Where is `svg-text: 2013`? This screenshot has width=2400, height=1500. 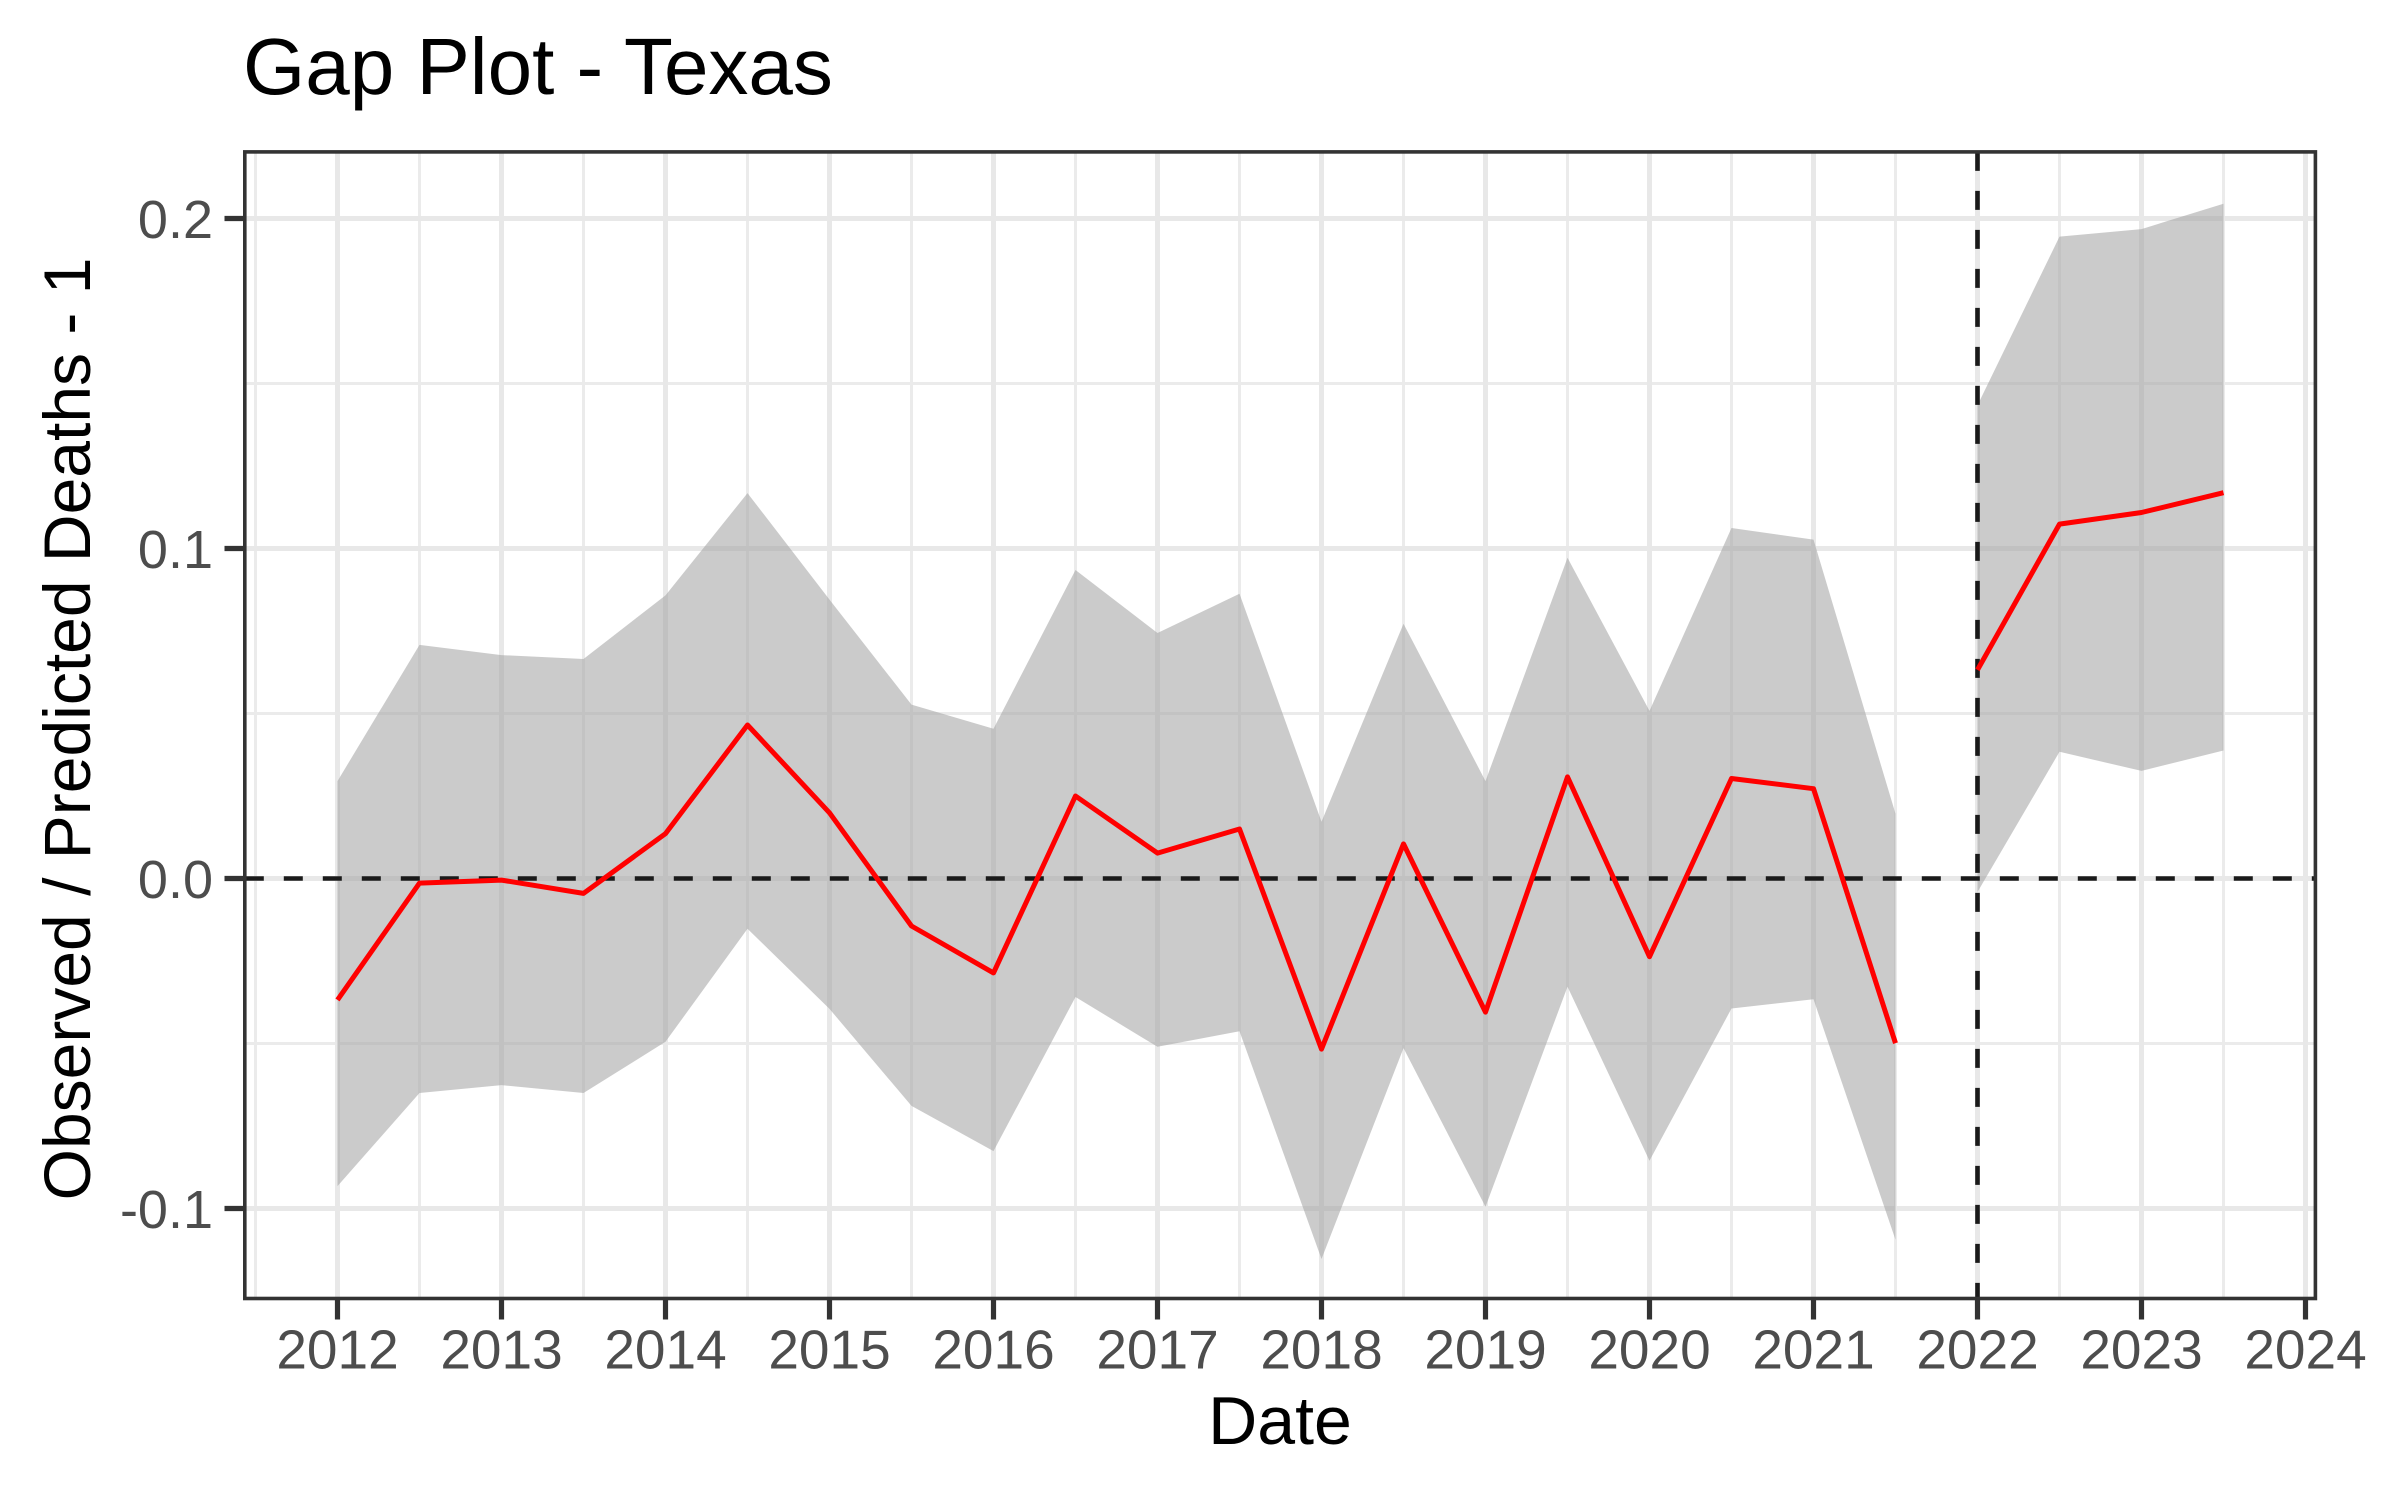
svg-text: 2013 is located at coordinates (501, 1350).